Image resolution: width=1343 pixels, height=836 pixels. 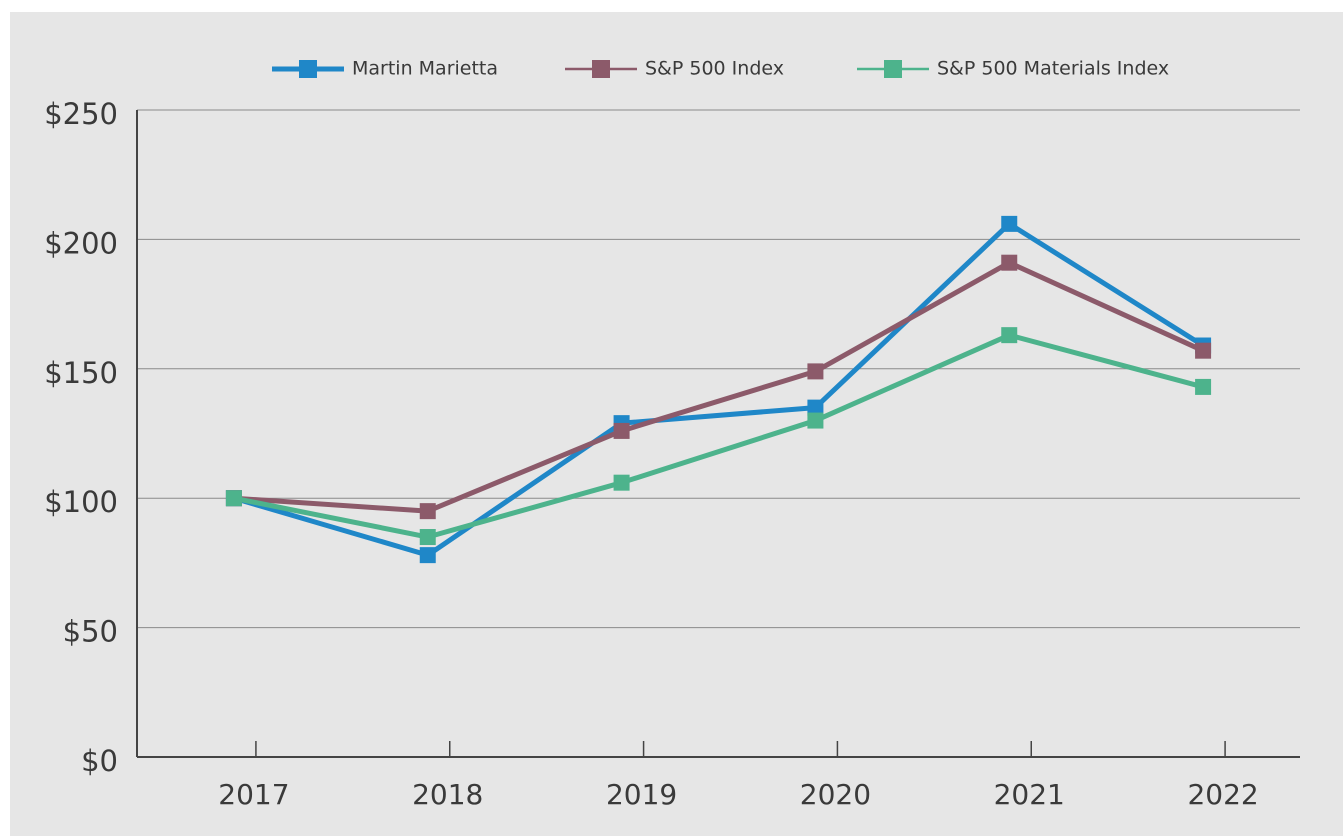 What do you see at coordinates (253, 794) in the screenshot?
I see `x-tick-label: 2017` at bounding box center [253, 794].